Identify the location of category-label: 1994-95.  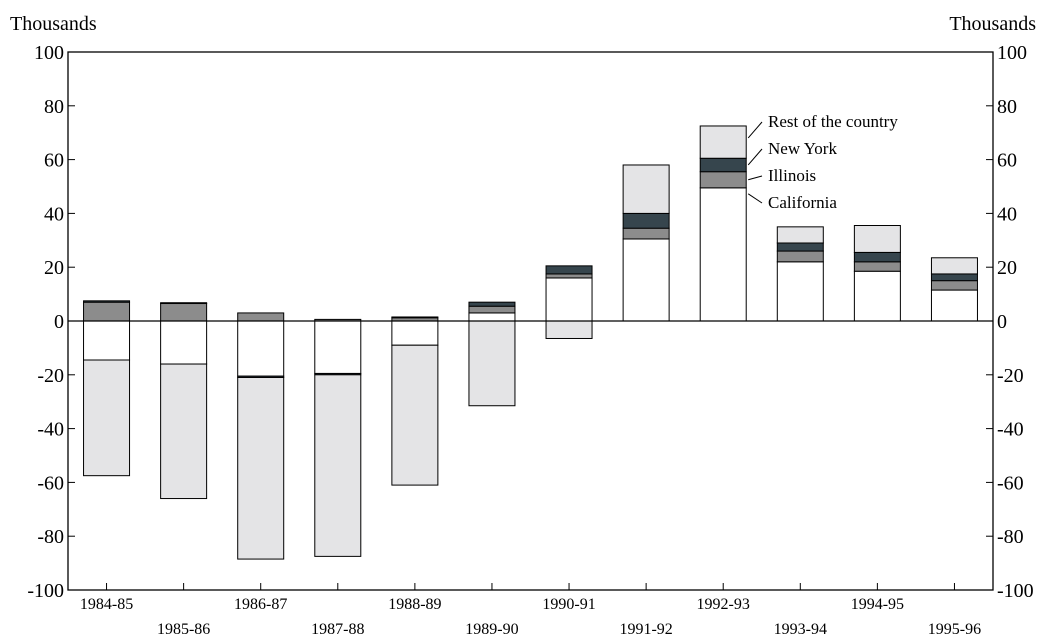
(877, 604).